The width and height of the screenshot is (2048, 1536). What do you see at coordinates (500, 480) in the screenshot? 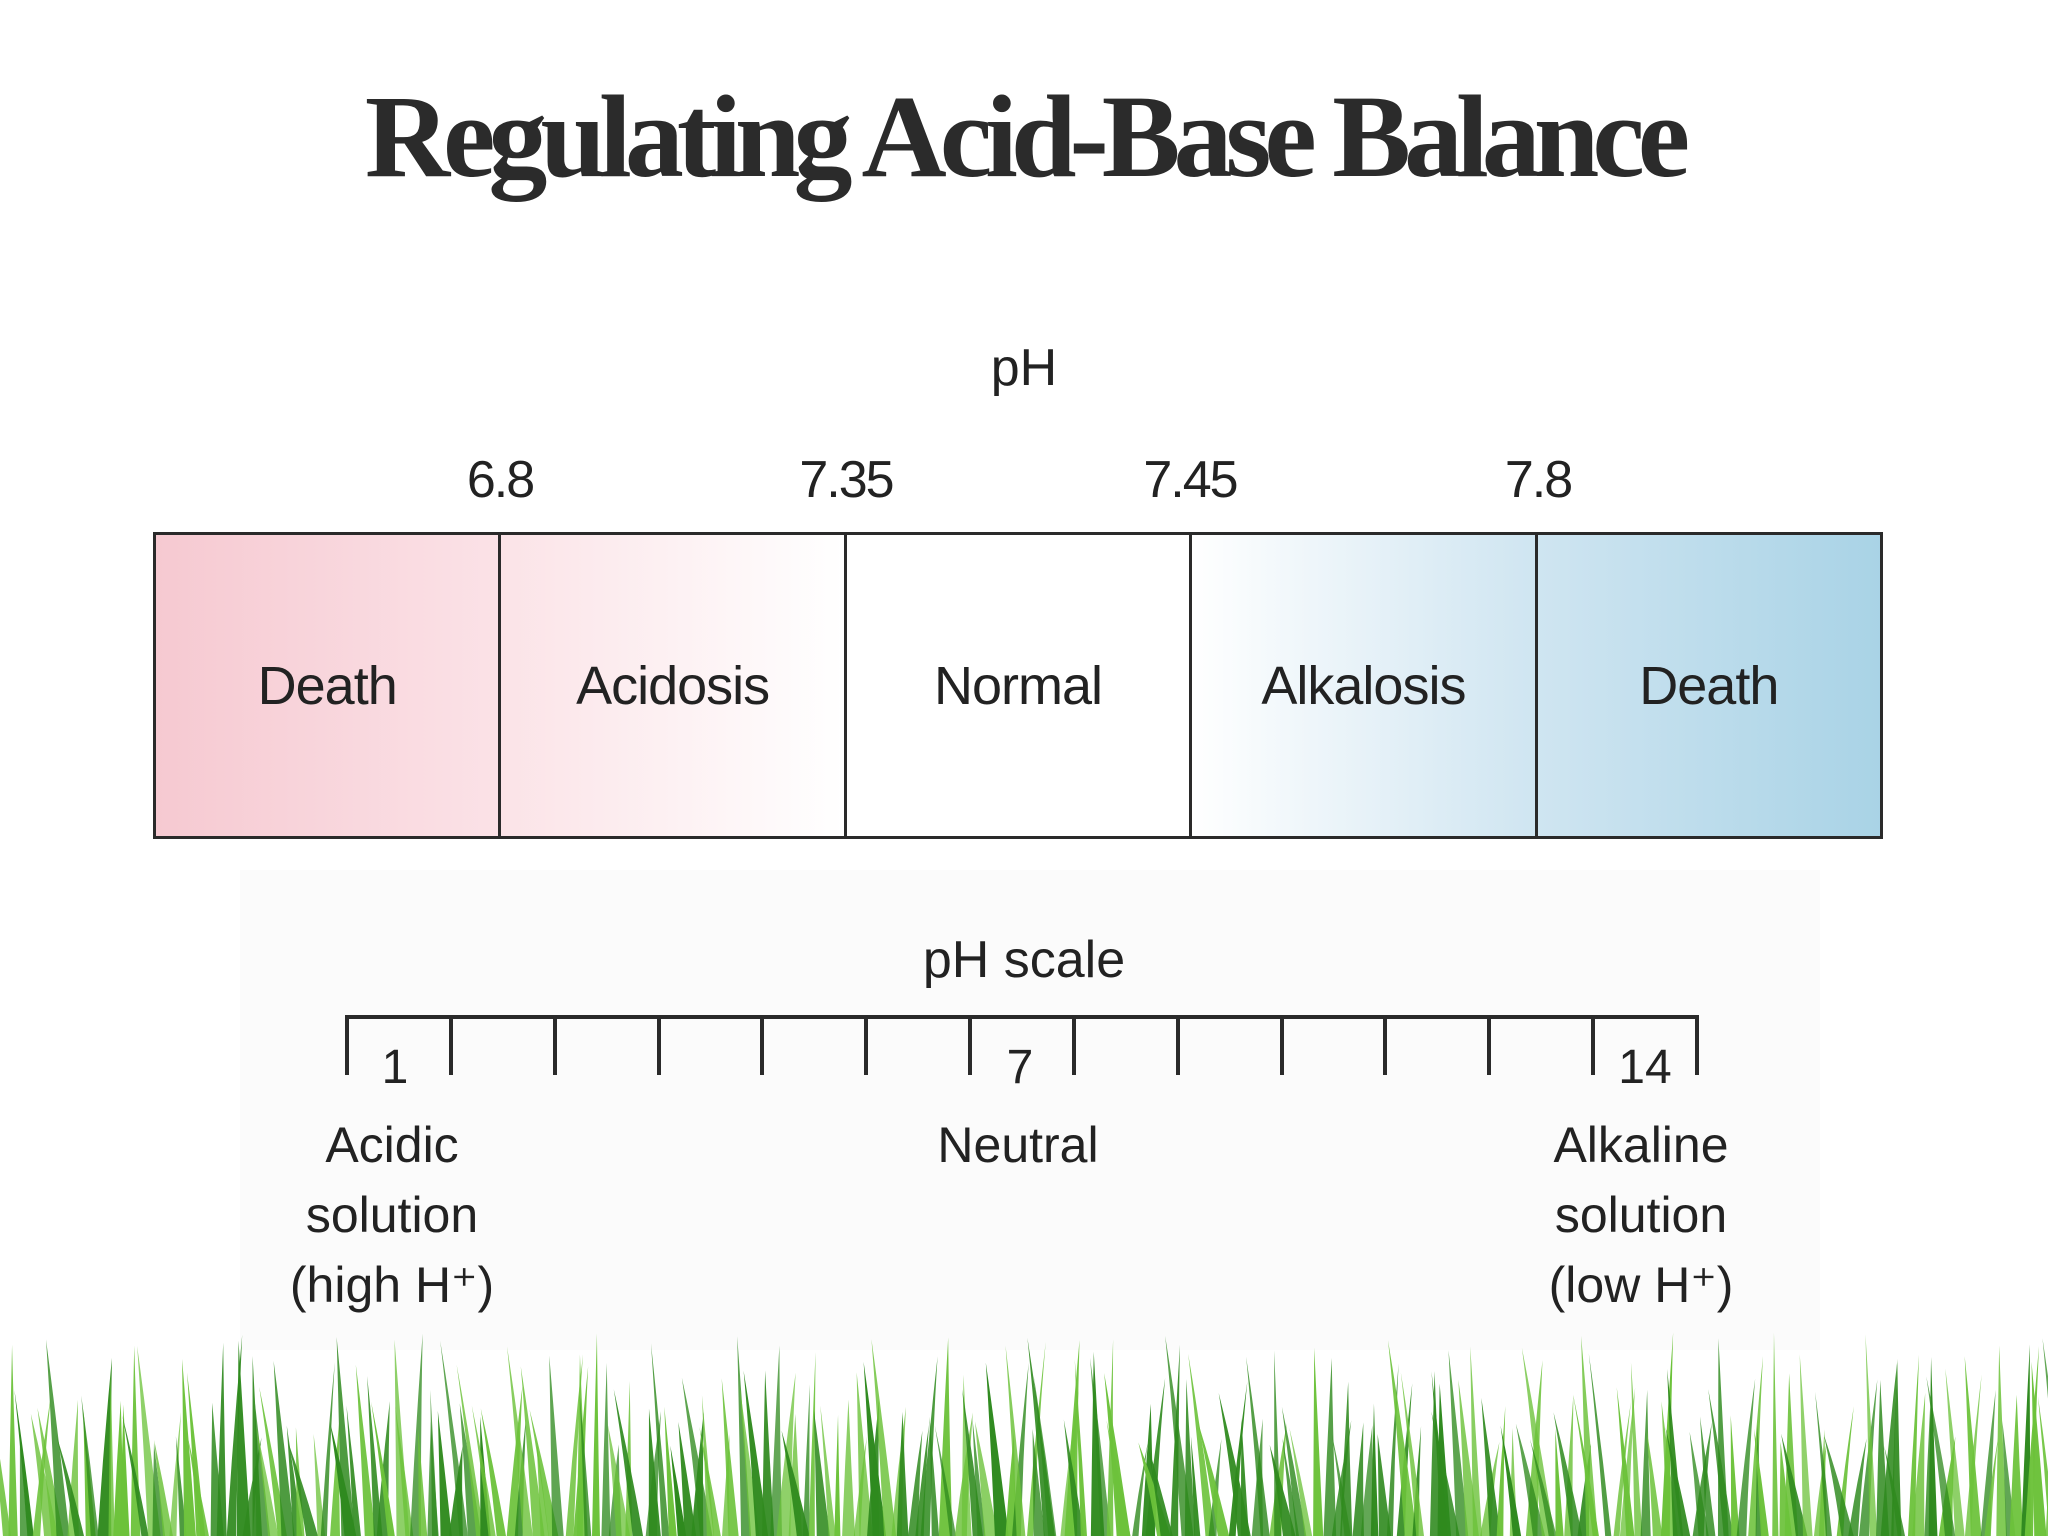
I see `threshold-6-8: 6.8` at bounding box center [500, 480].